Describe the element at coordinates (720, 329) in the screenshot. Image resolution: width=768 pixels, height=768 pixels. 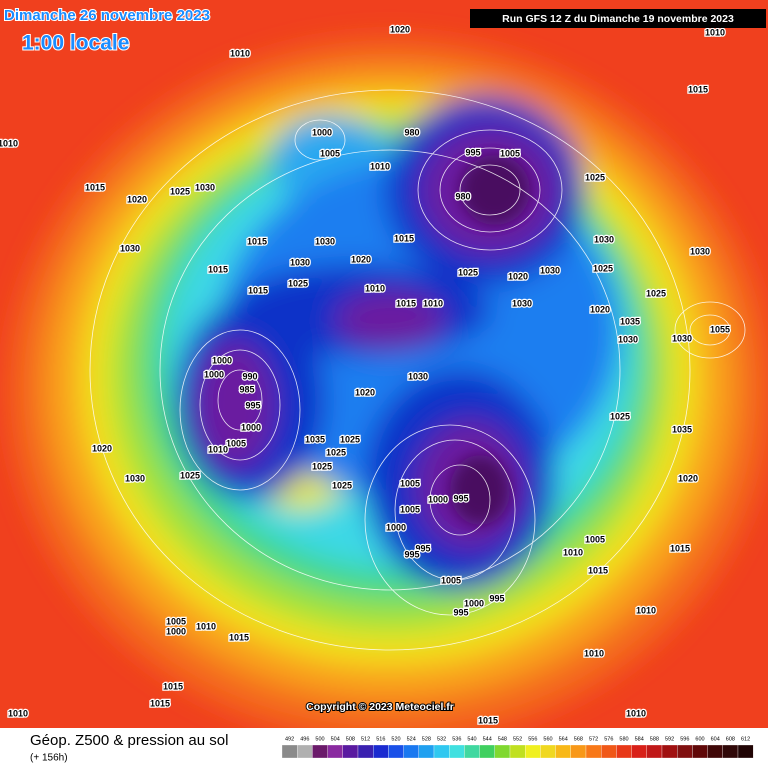
I see `isobar-label: 1055` at that location.